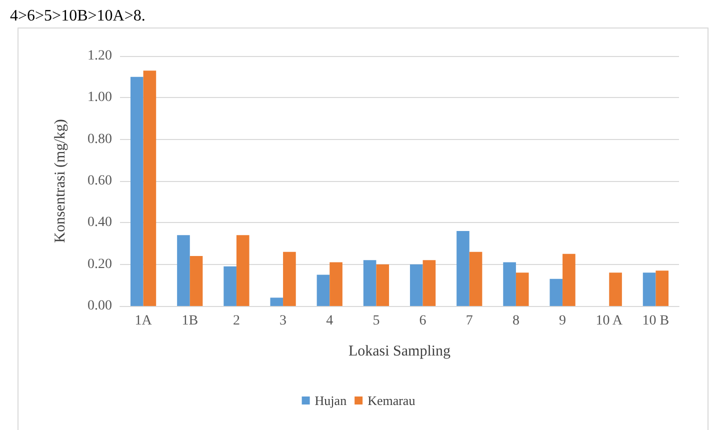 The height and width of the screenshot is (430, 709). What do you see at coordinates (100, 139) in the screenshot?
I see `y-tick-label: 0.80` at bounding box center [100, 139].